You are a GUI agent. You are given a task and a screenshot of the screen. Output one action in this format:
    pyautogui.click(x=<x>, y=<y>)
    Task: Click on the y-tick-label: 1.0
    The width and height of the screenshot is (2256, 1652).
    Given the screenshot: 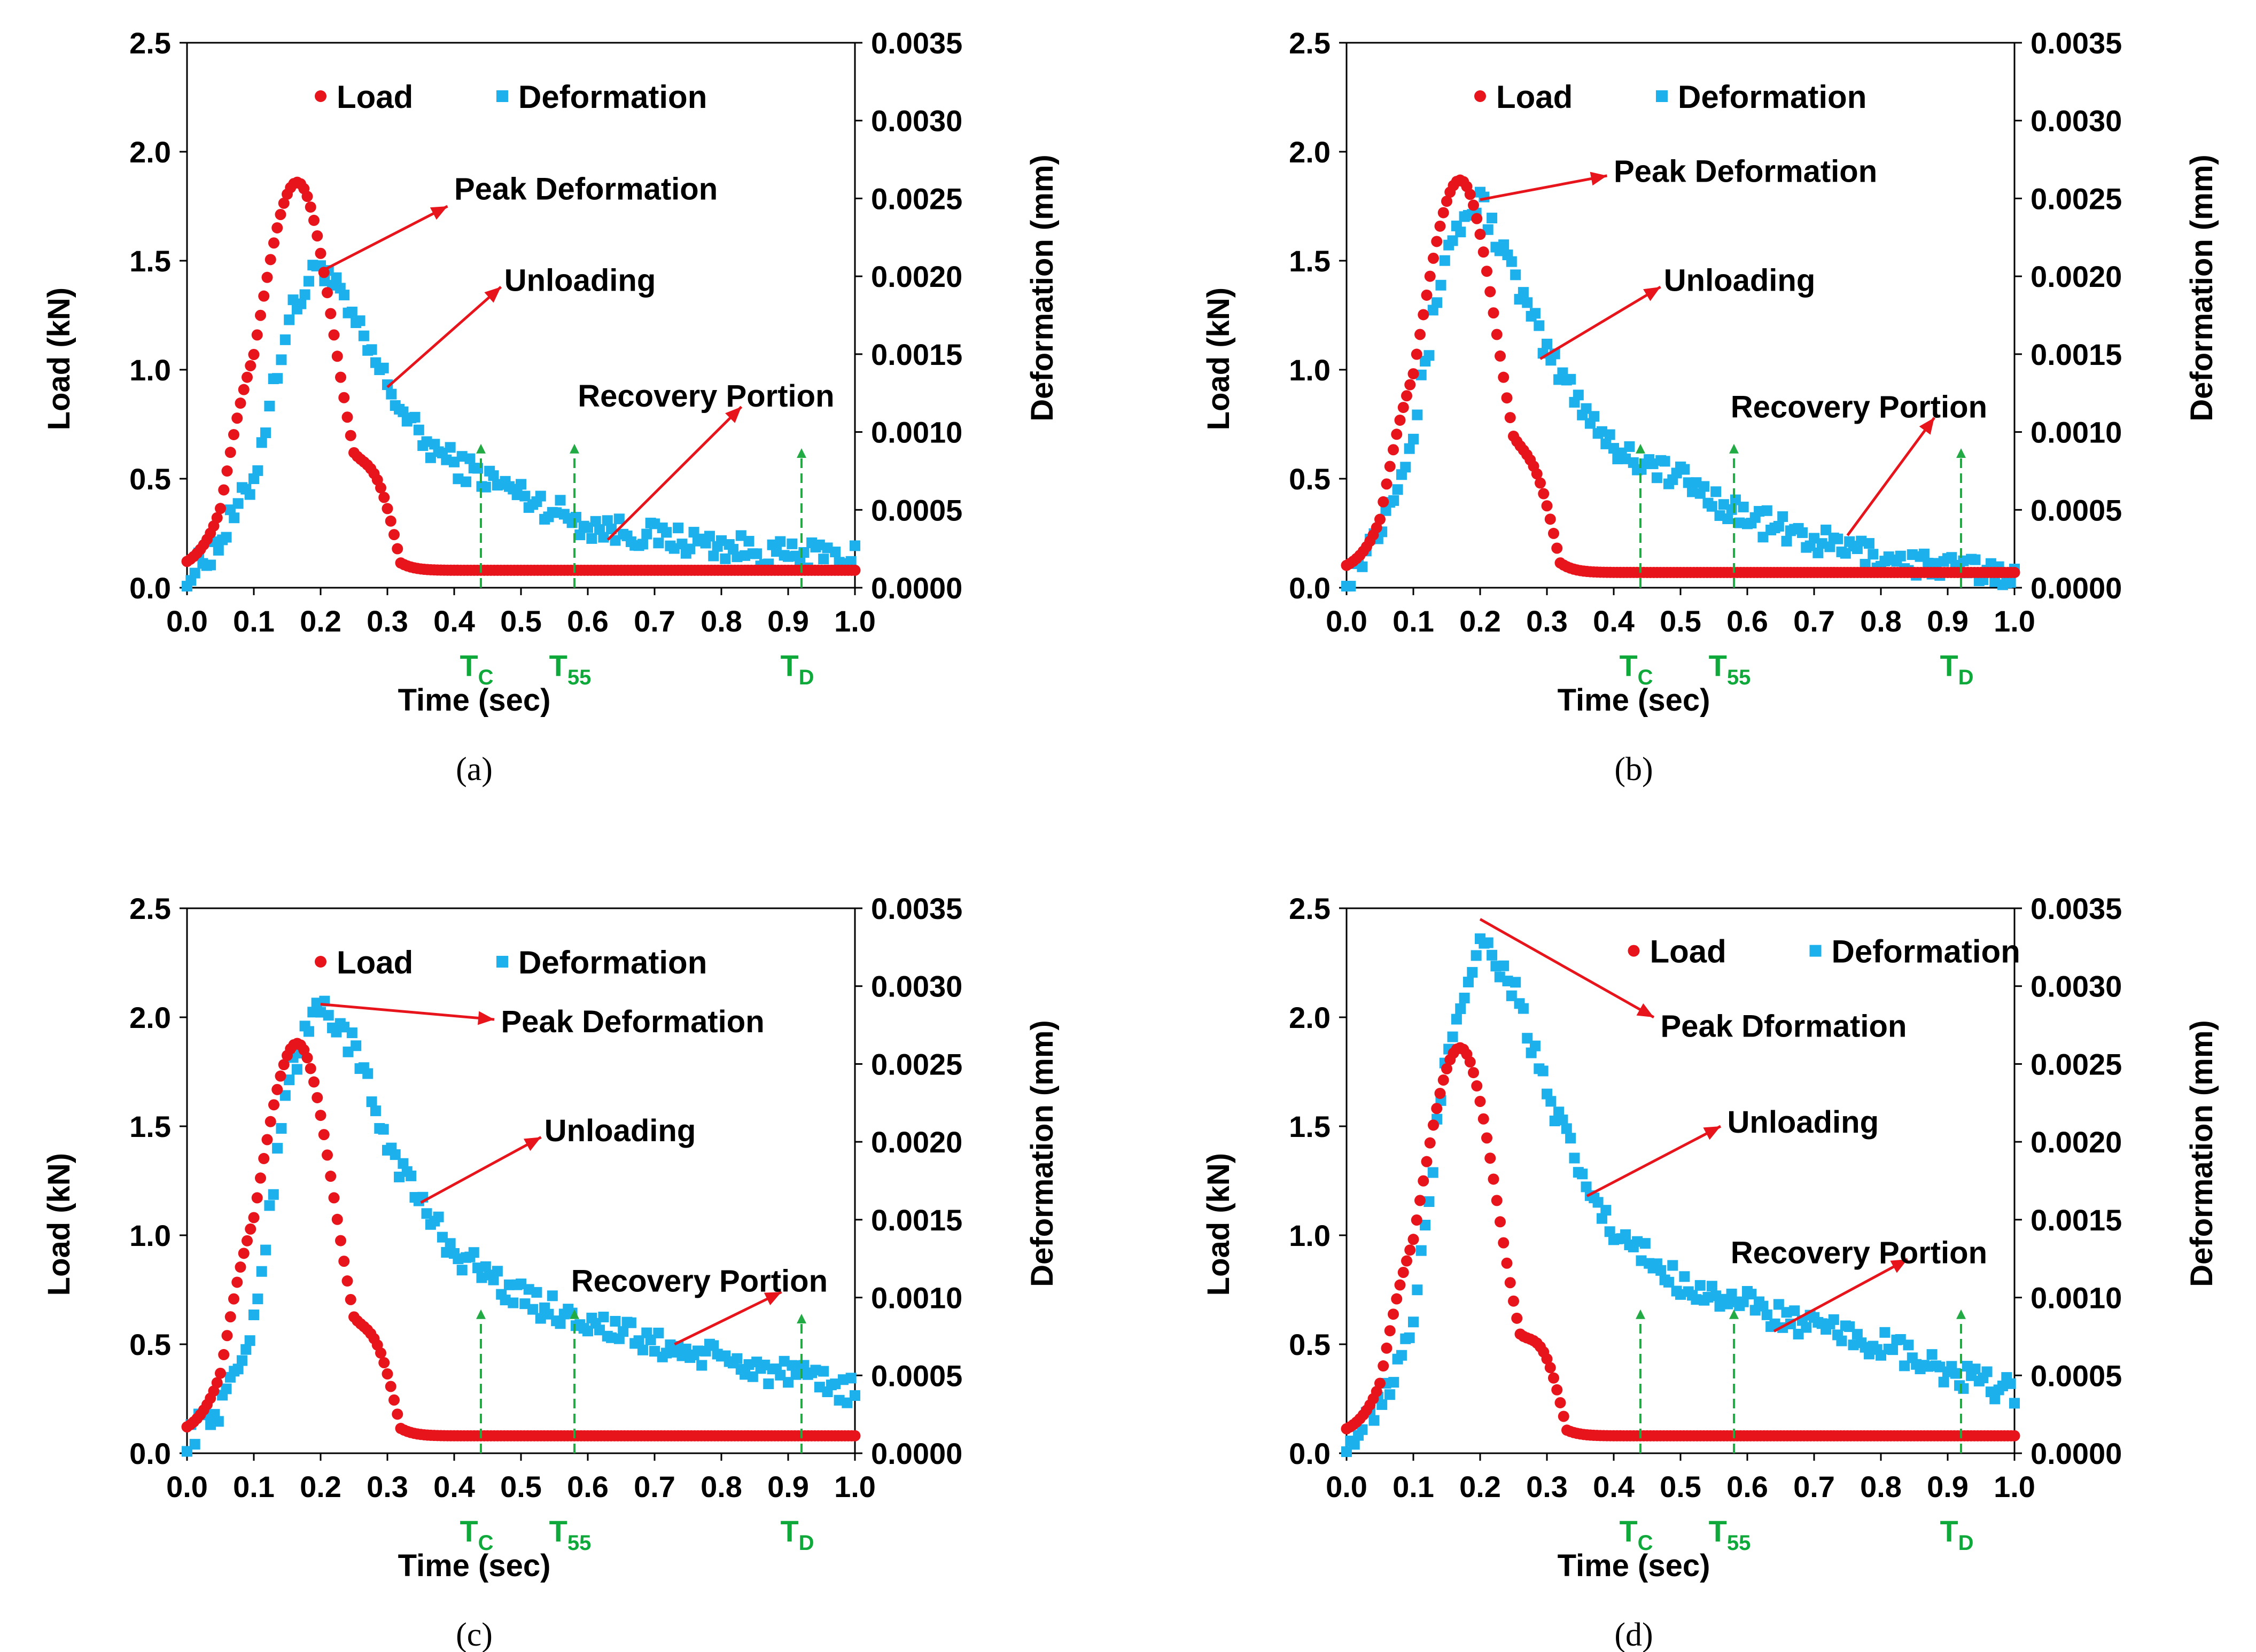 What is the action you would take?
    pyautogui.click(x=150, y=370)
    